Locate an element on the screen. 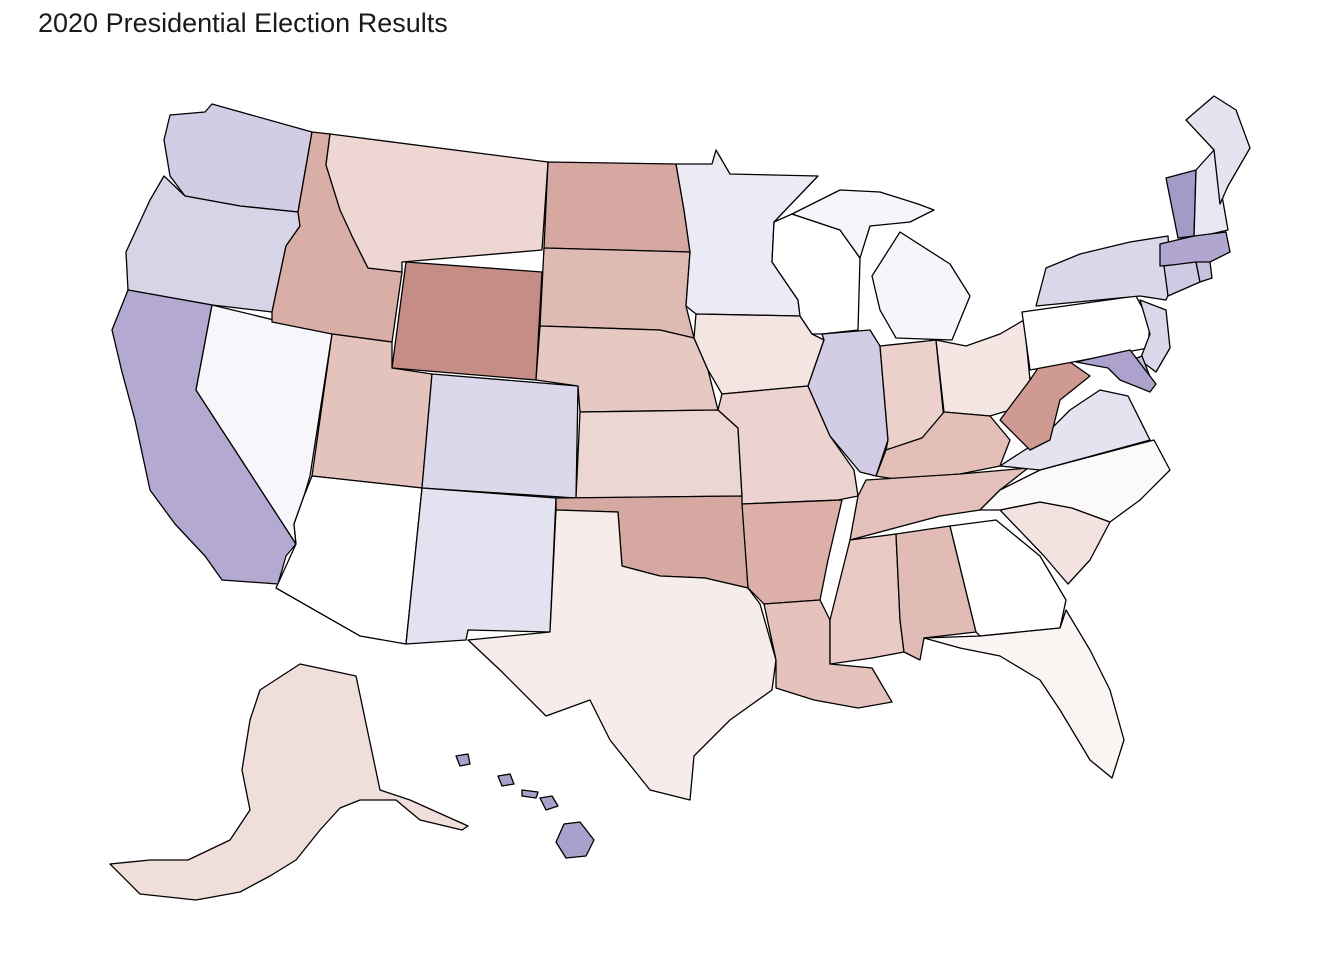  state-ME is located at coordinates (1218, 150).